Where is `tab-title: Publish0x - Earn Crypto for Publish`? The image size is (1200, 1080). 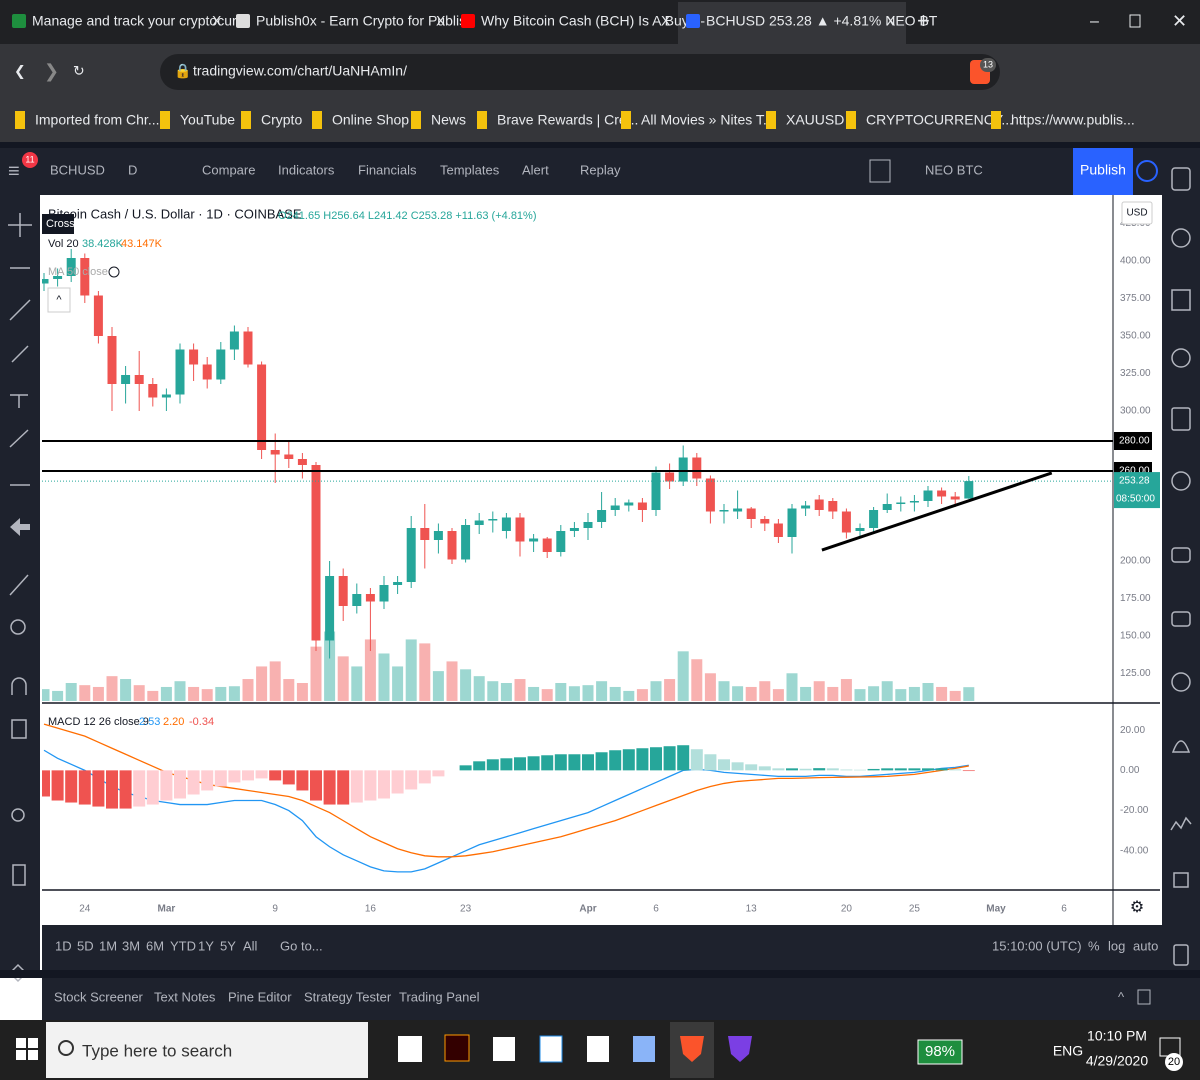 tab-title: Publish0x - Earn Crypto for Publish is located at coordinates (365, 21).